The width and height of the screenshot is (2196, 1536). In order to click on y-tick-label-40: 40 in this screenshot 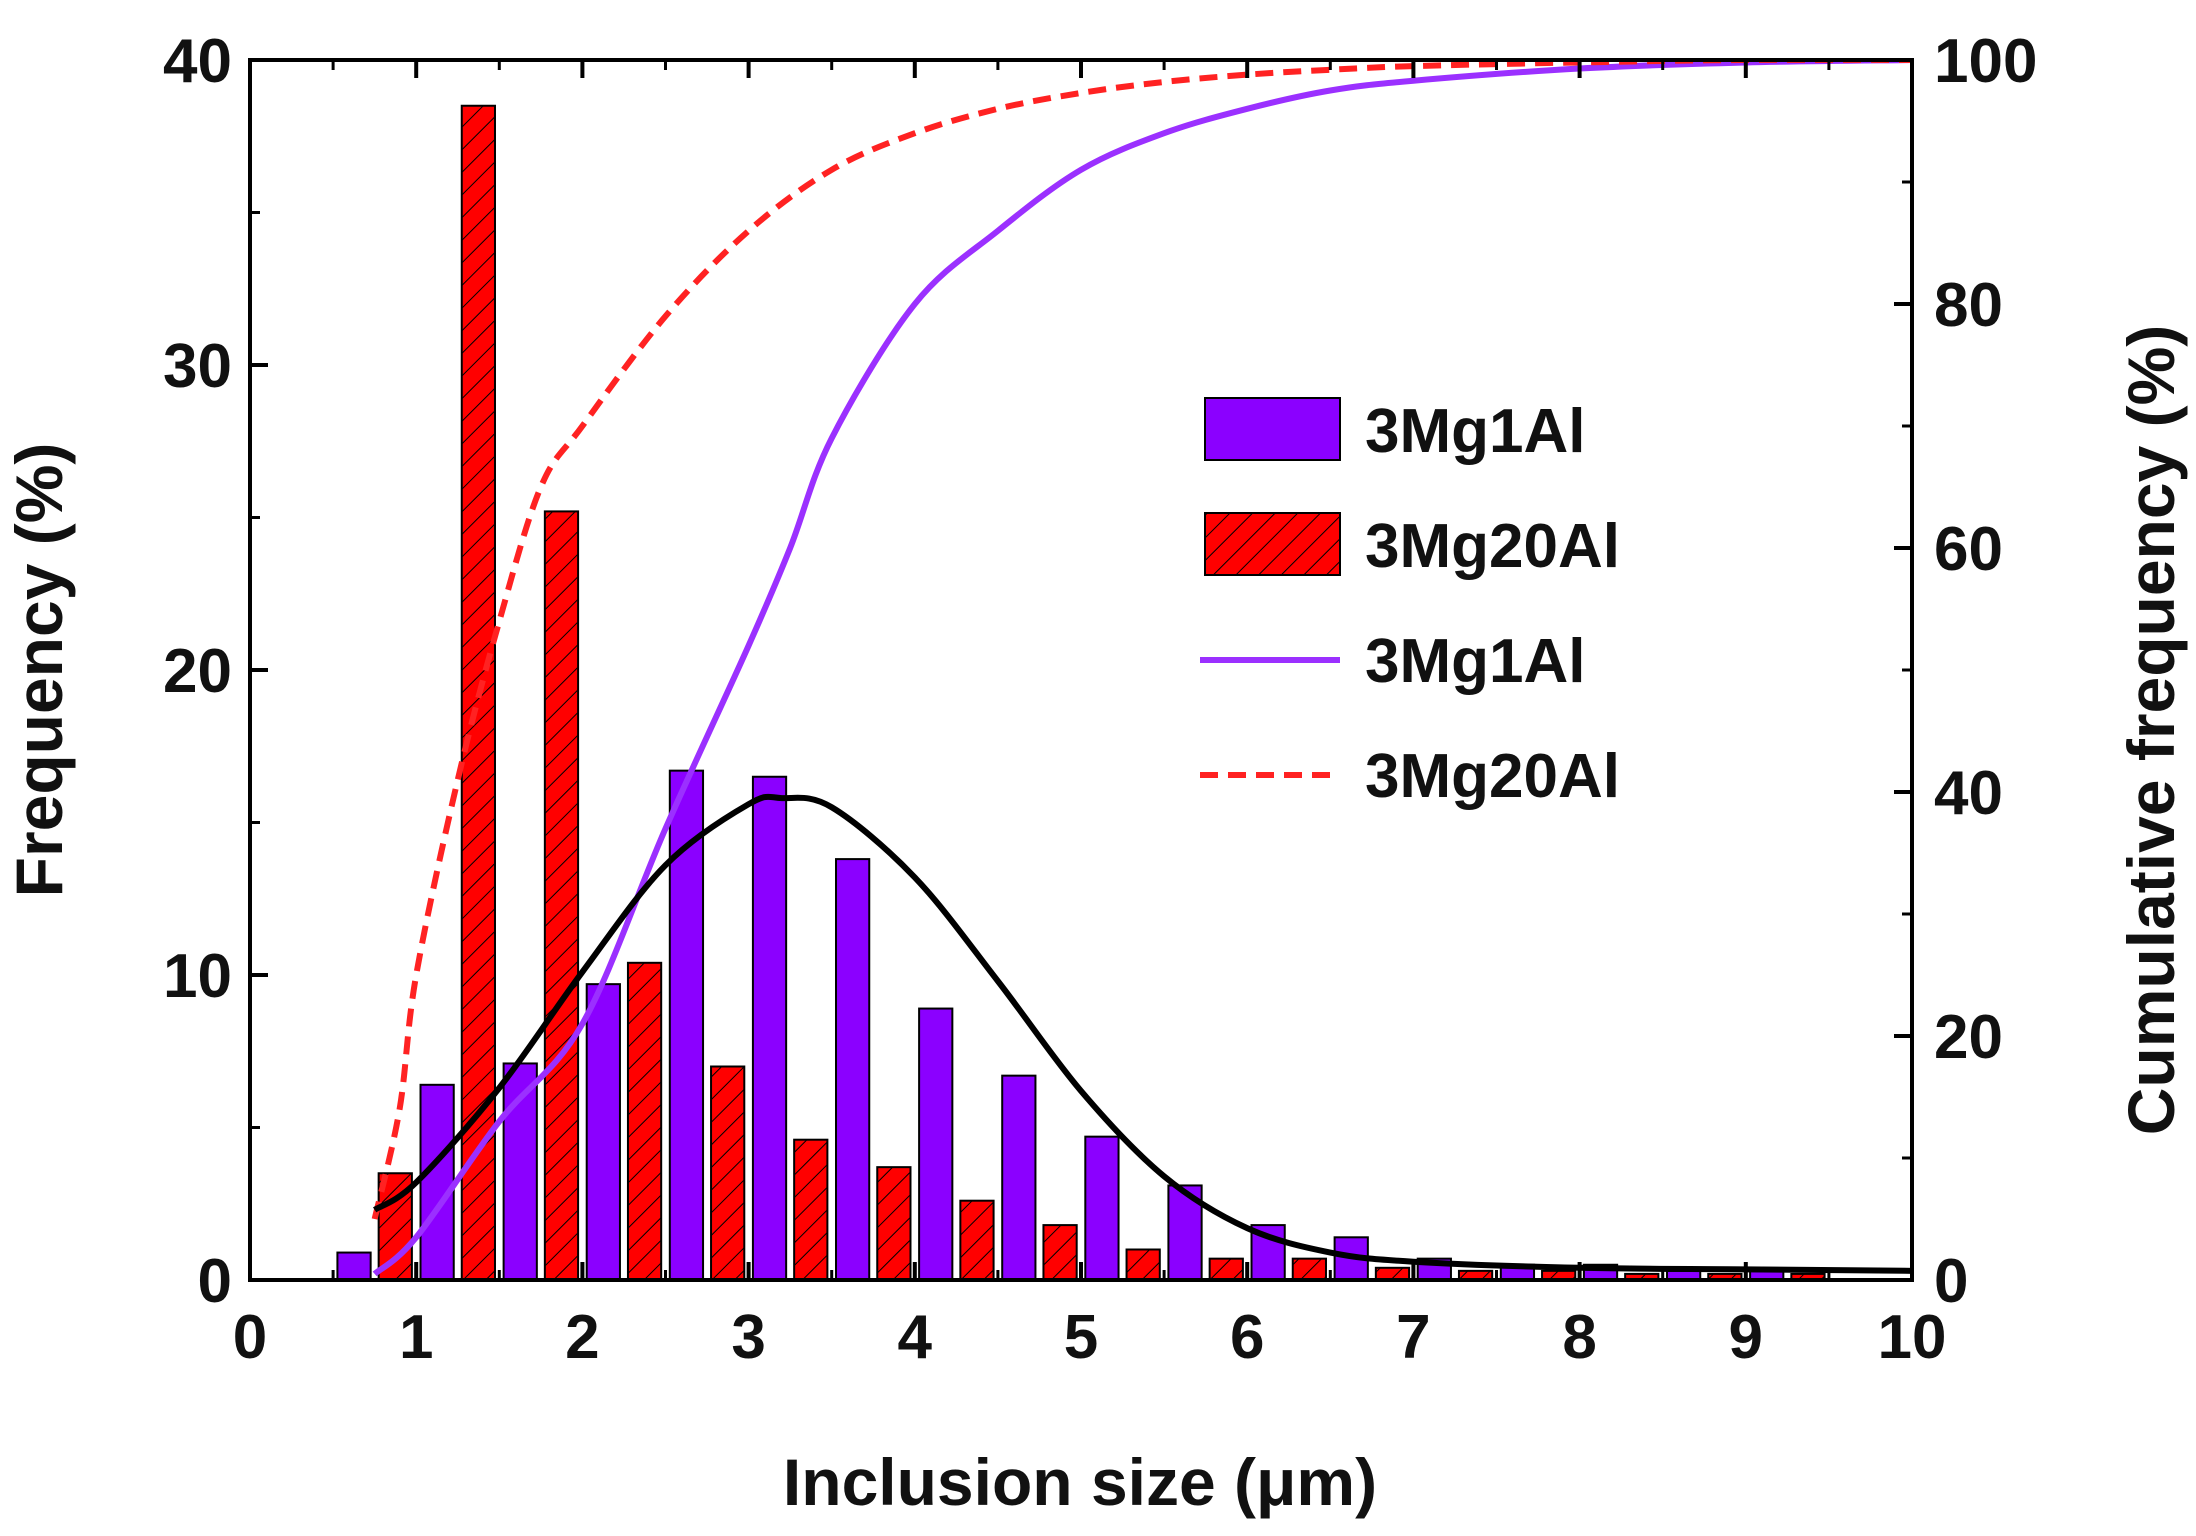, I will do `click(197, 61)`.